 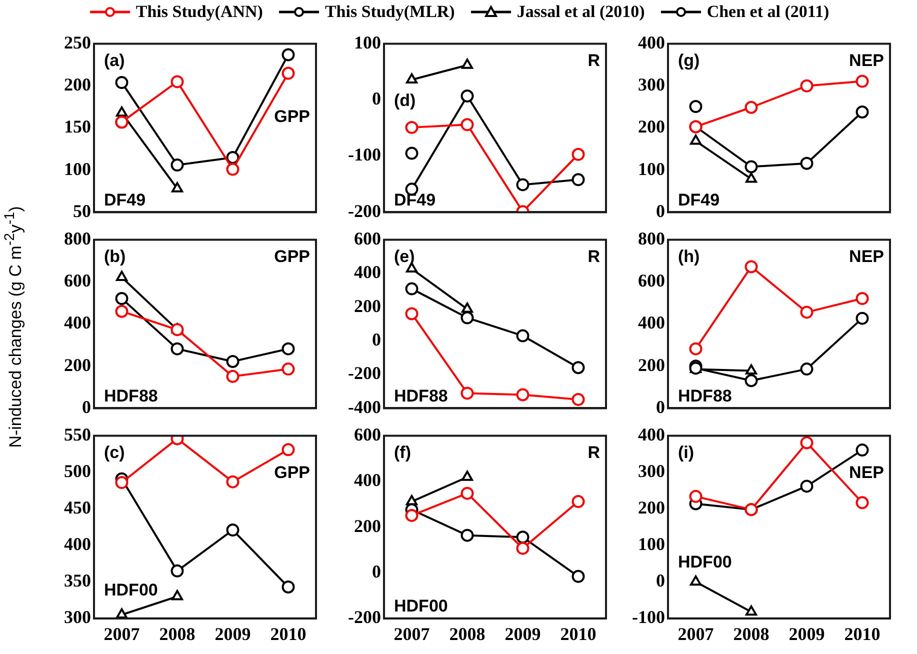 What do you see at coordinates (364, 406) in the screenshot?
I see `y-tick-label: -400` at bounding box center [364, 406].